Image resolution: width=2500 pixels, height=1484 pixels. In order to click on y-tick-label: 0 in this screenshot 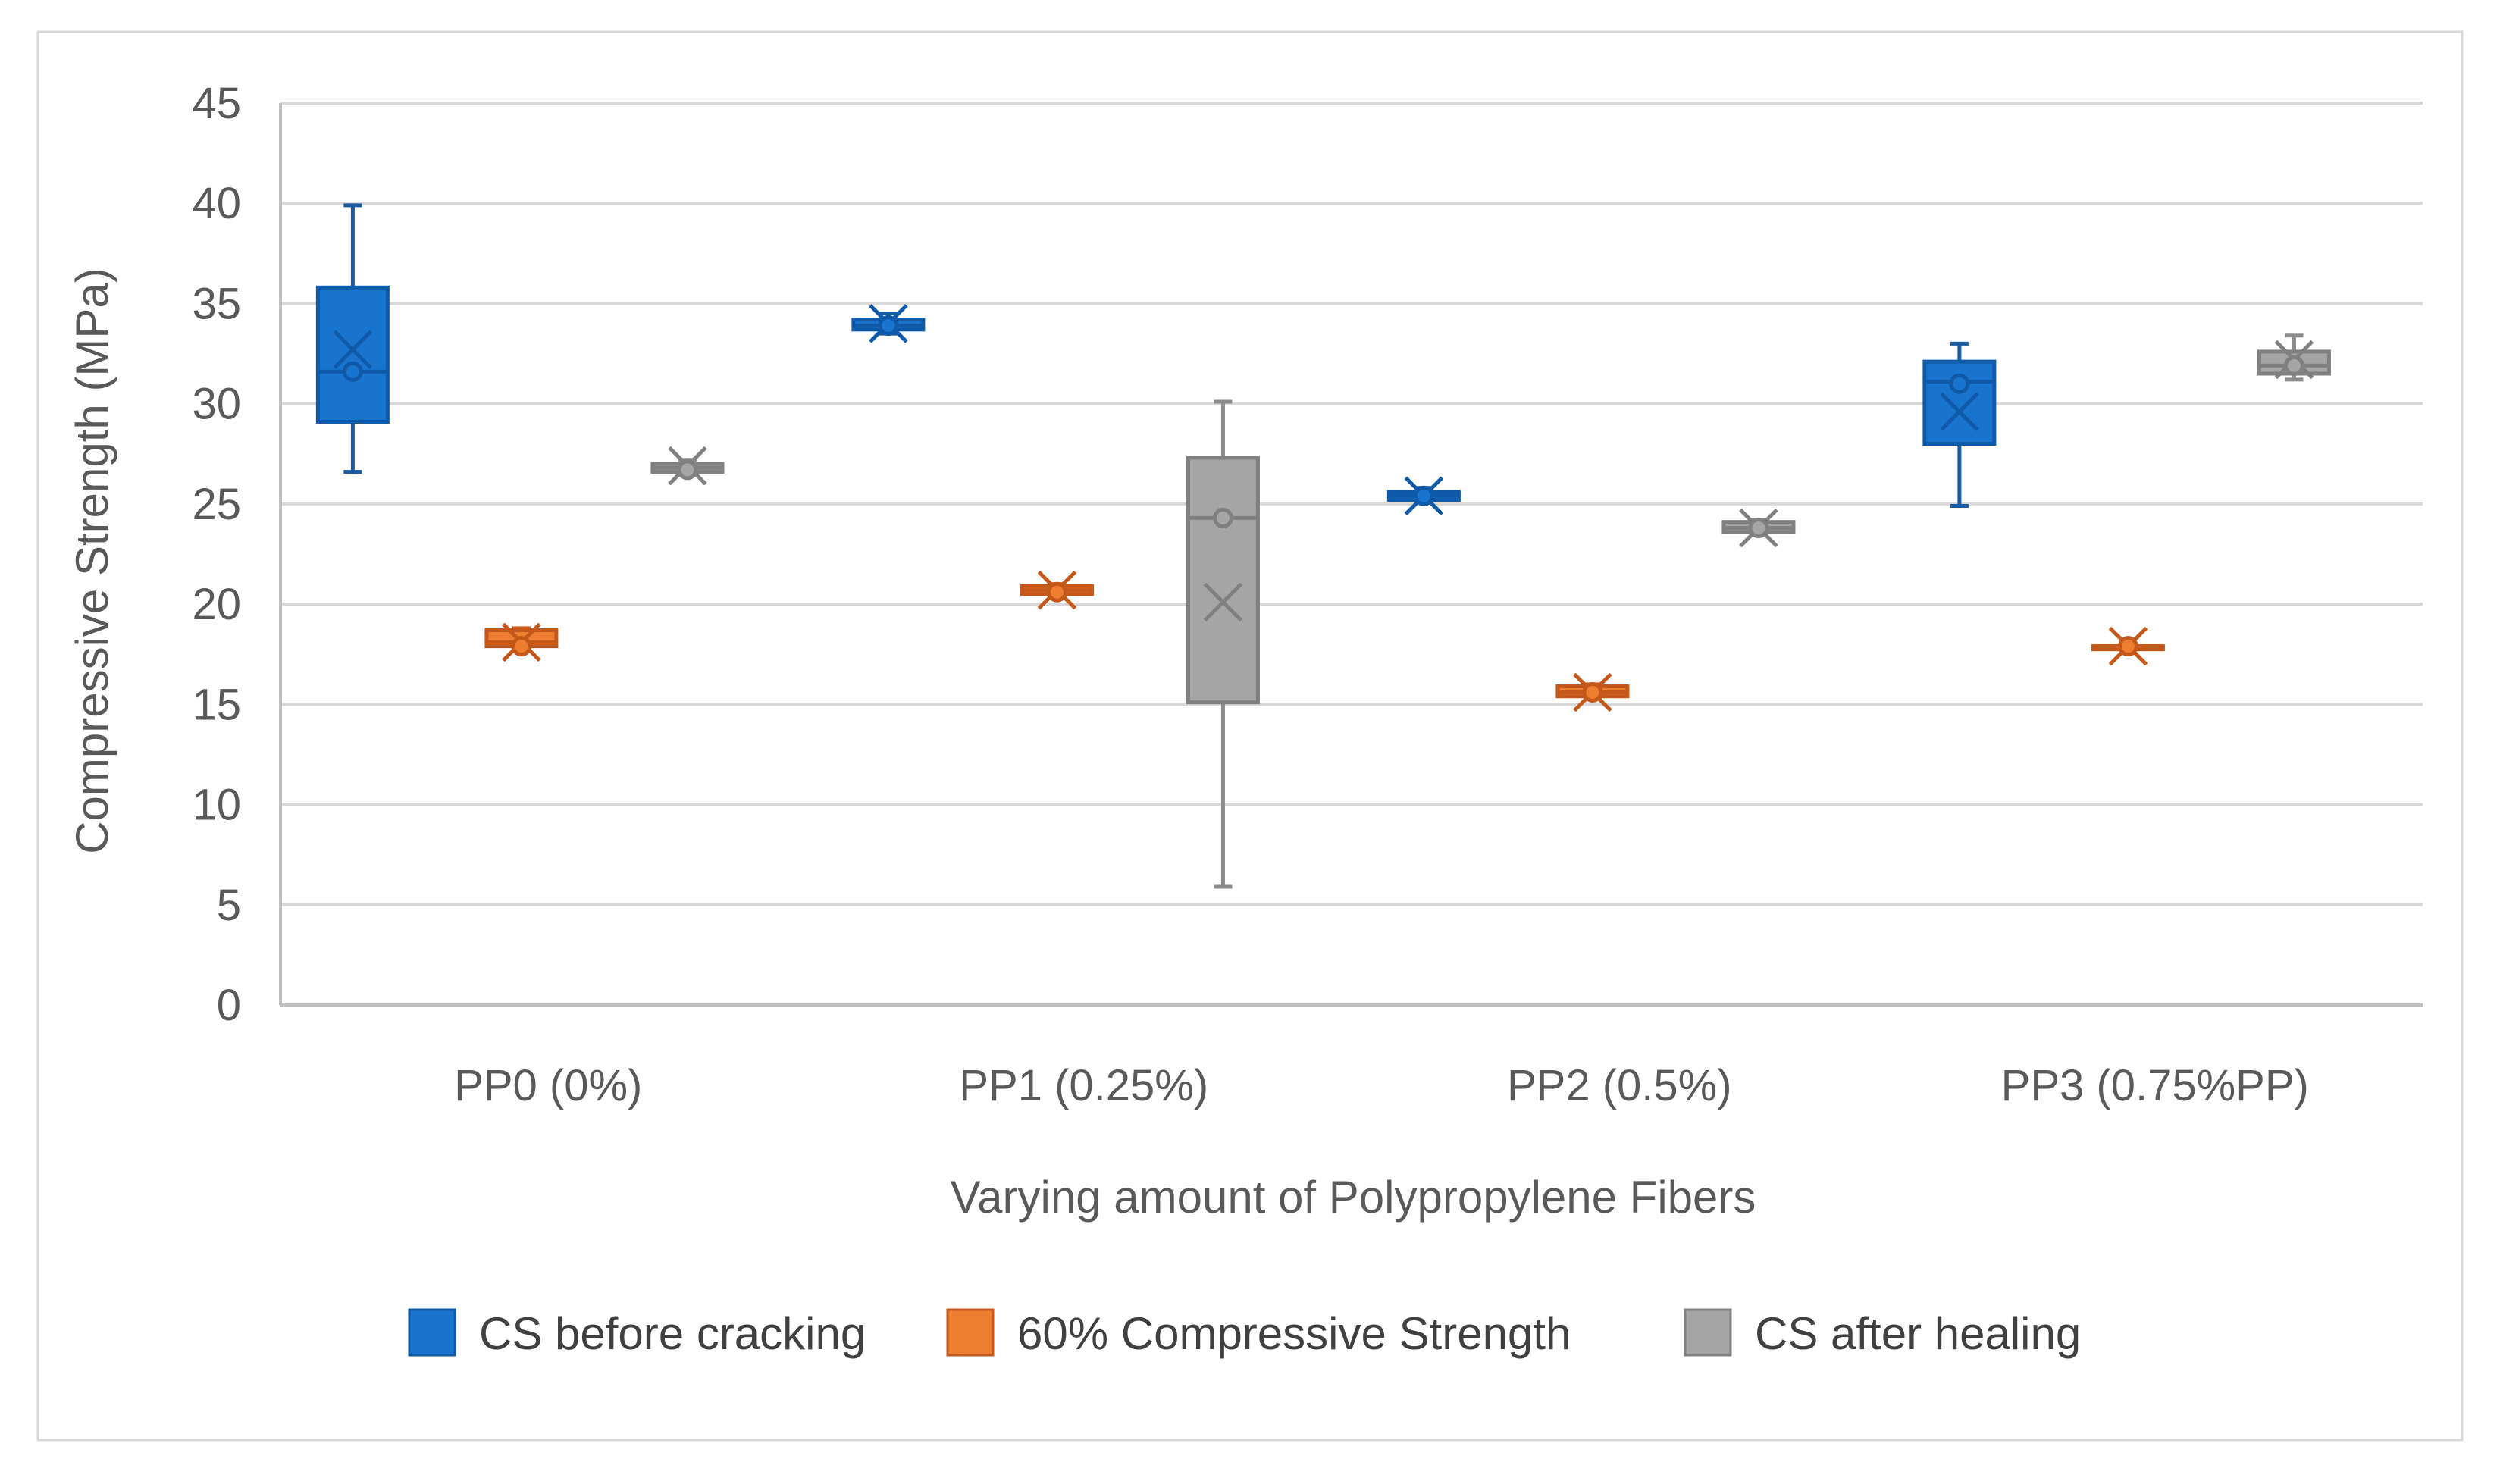, I will do `click(229, 1006)`.